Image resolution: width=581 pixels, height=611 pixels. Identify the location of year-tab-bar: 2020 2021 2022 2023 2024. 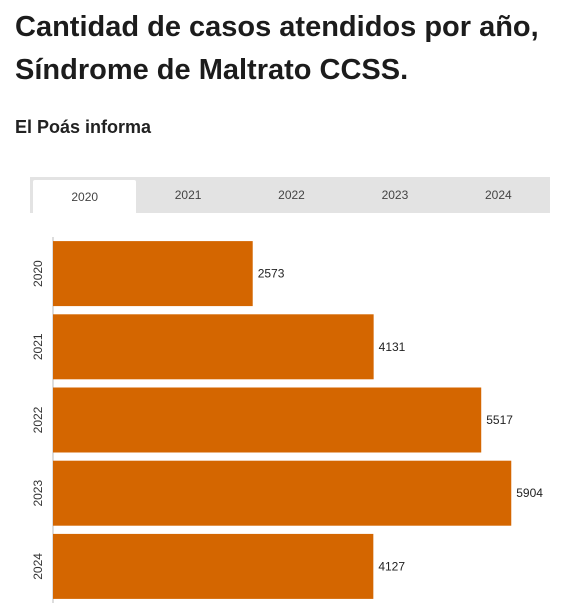
(290, 195).